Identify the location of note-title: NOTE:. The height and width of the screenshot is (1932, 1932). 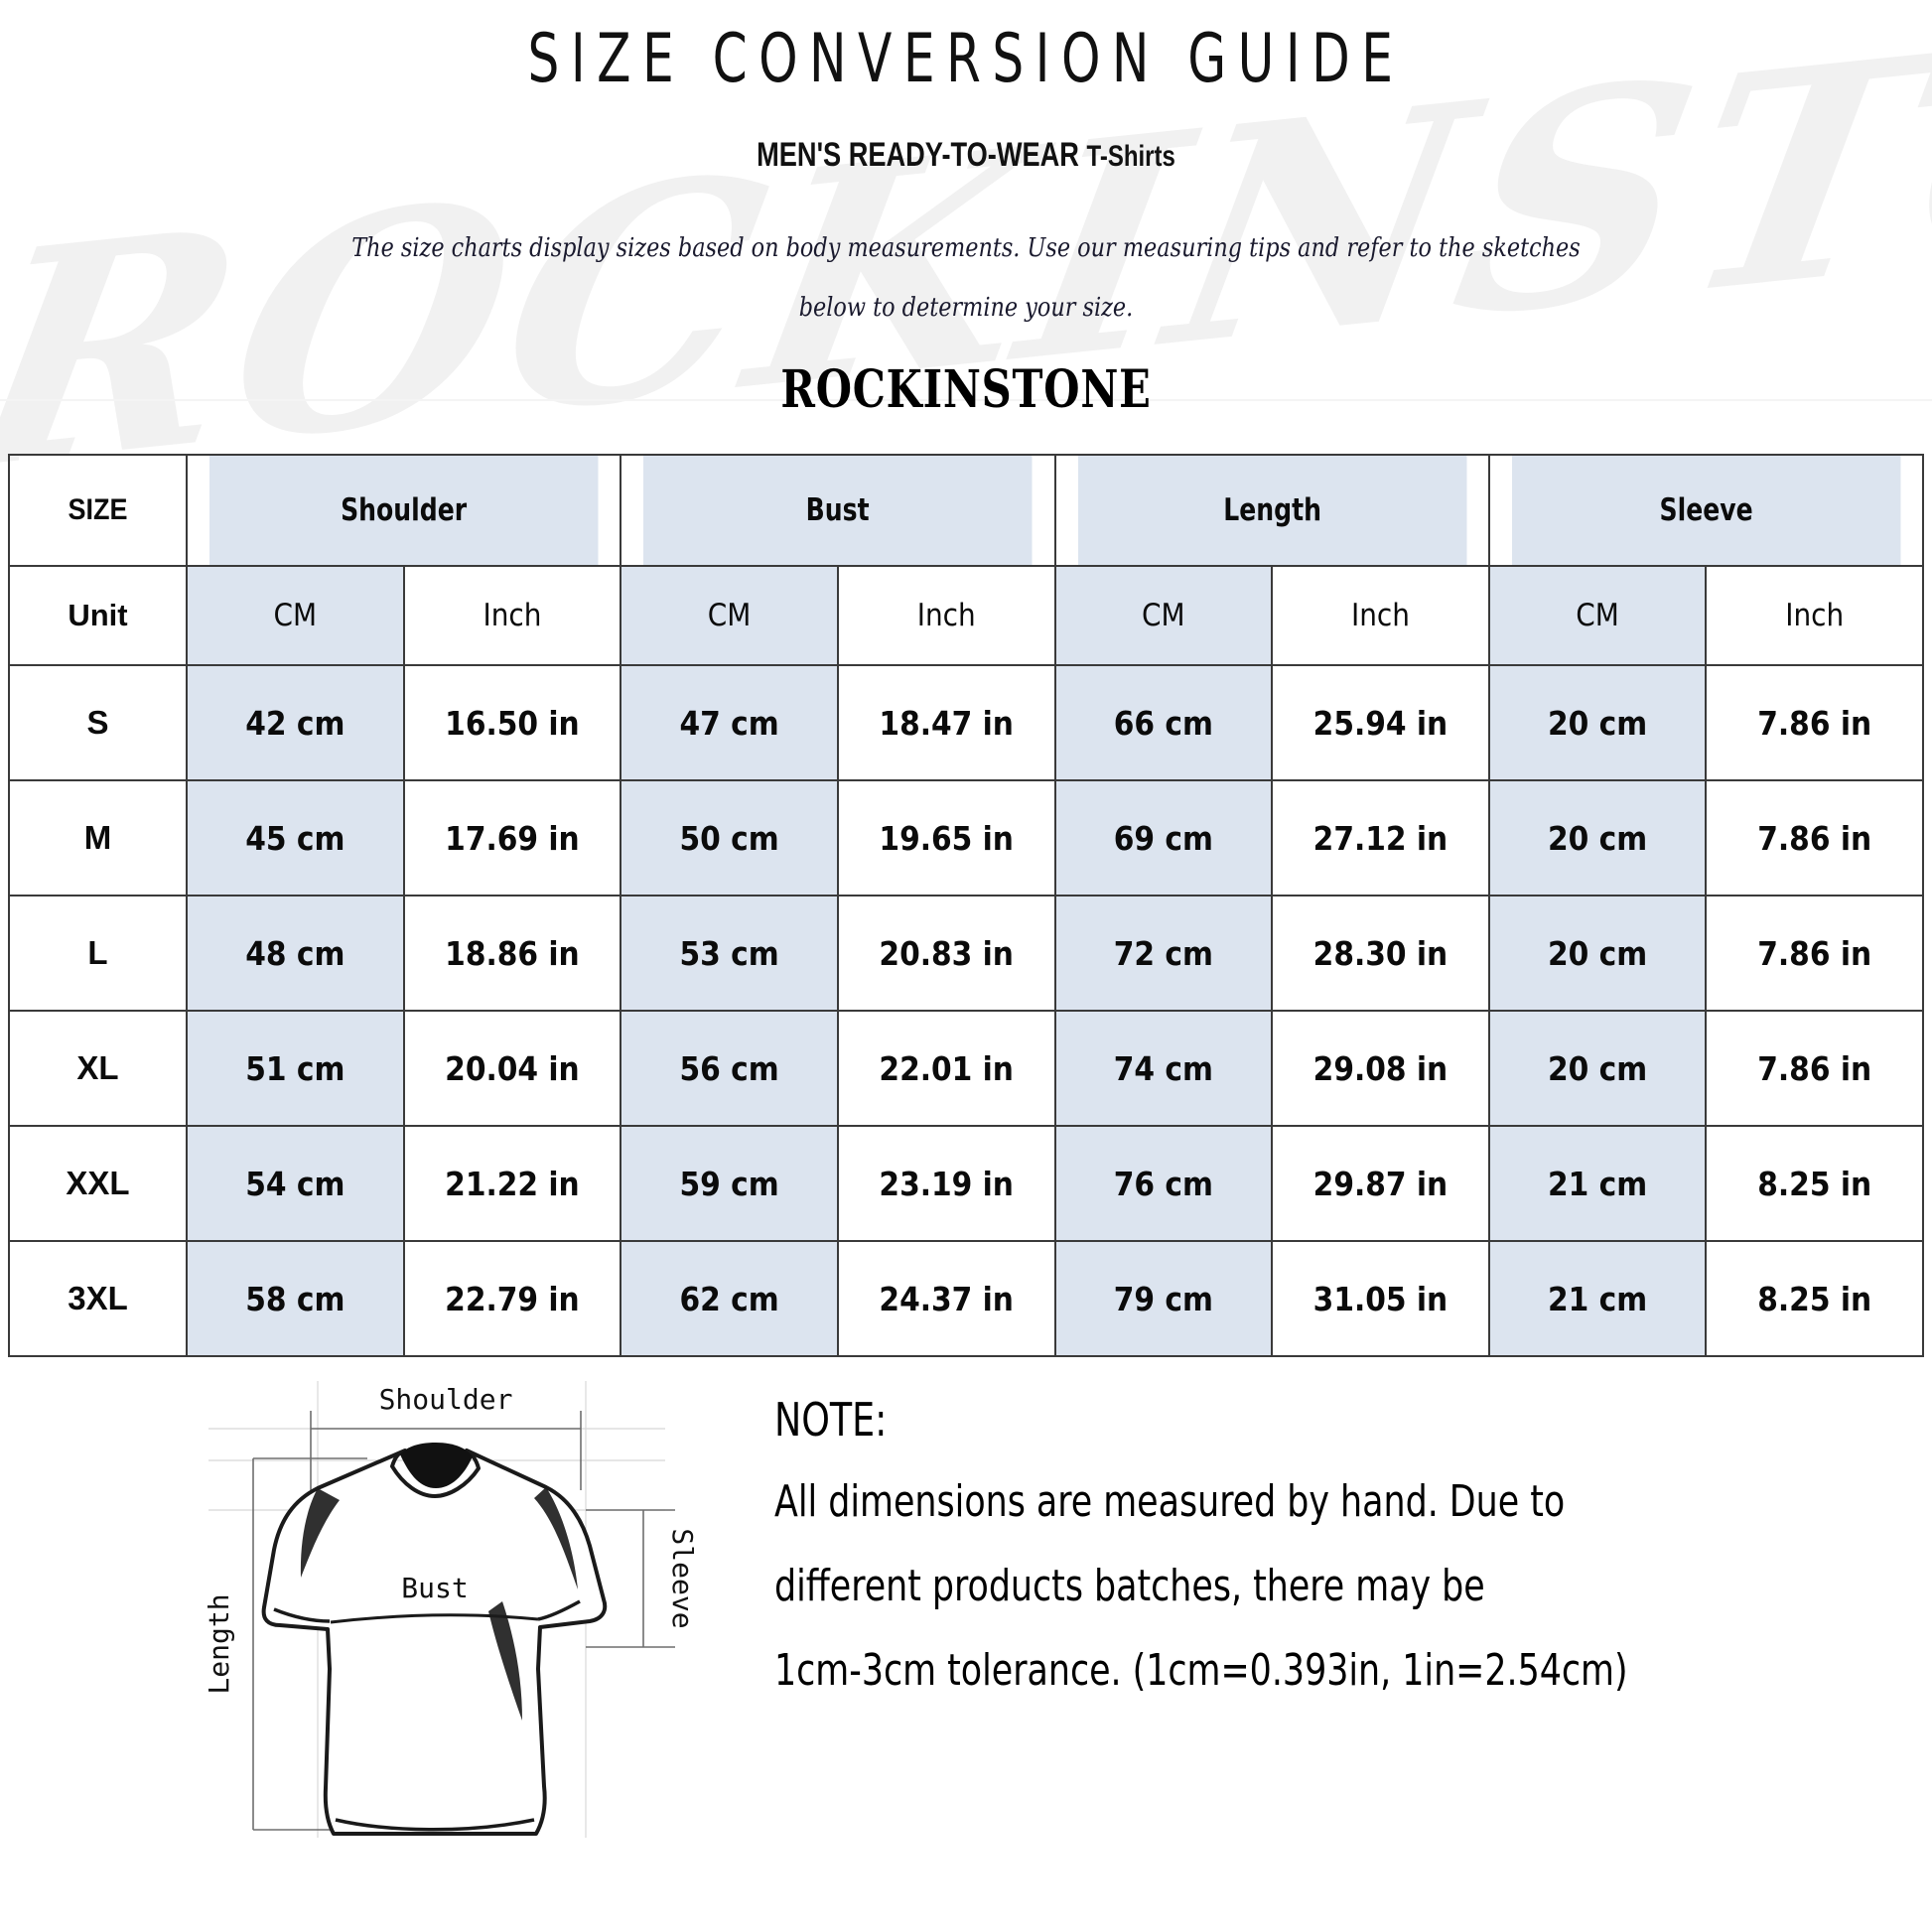
(831, 1420).